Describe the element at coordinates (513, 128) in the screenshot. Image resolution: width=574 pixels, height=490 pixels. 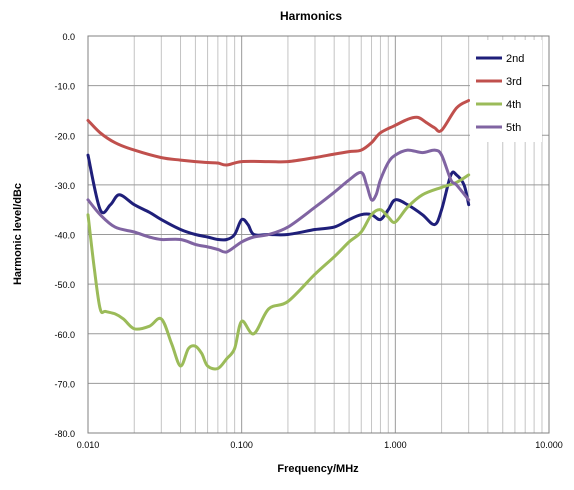
I see `legend-label-5th: 5th` at that location.